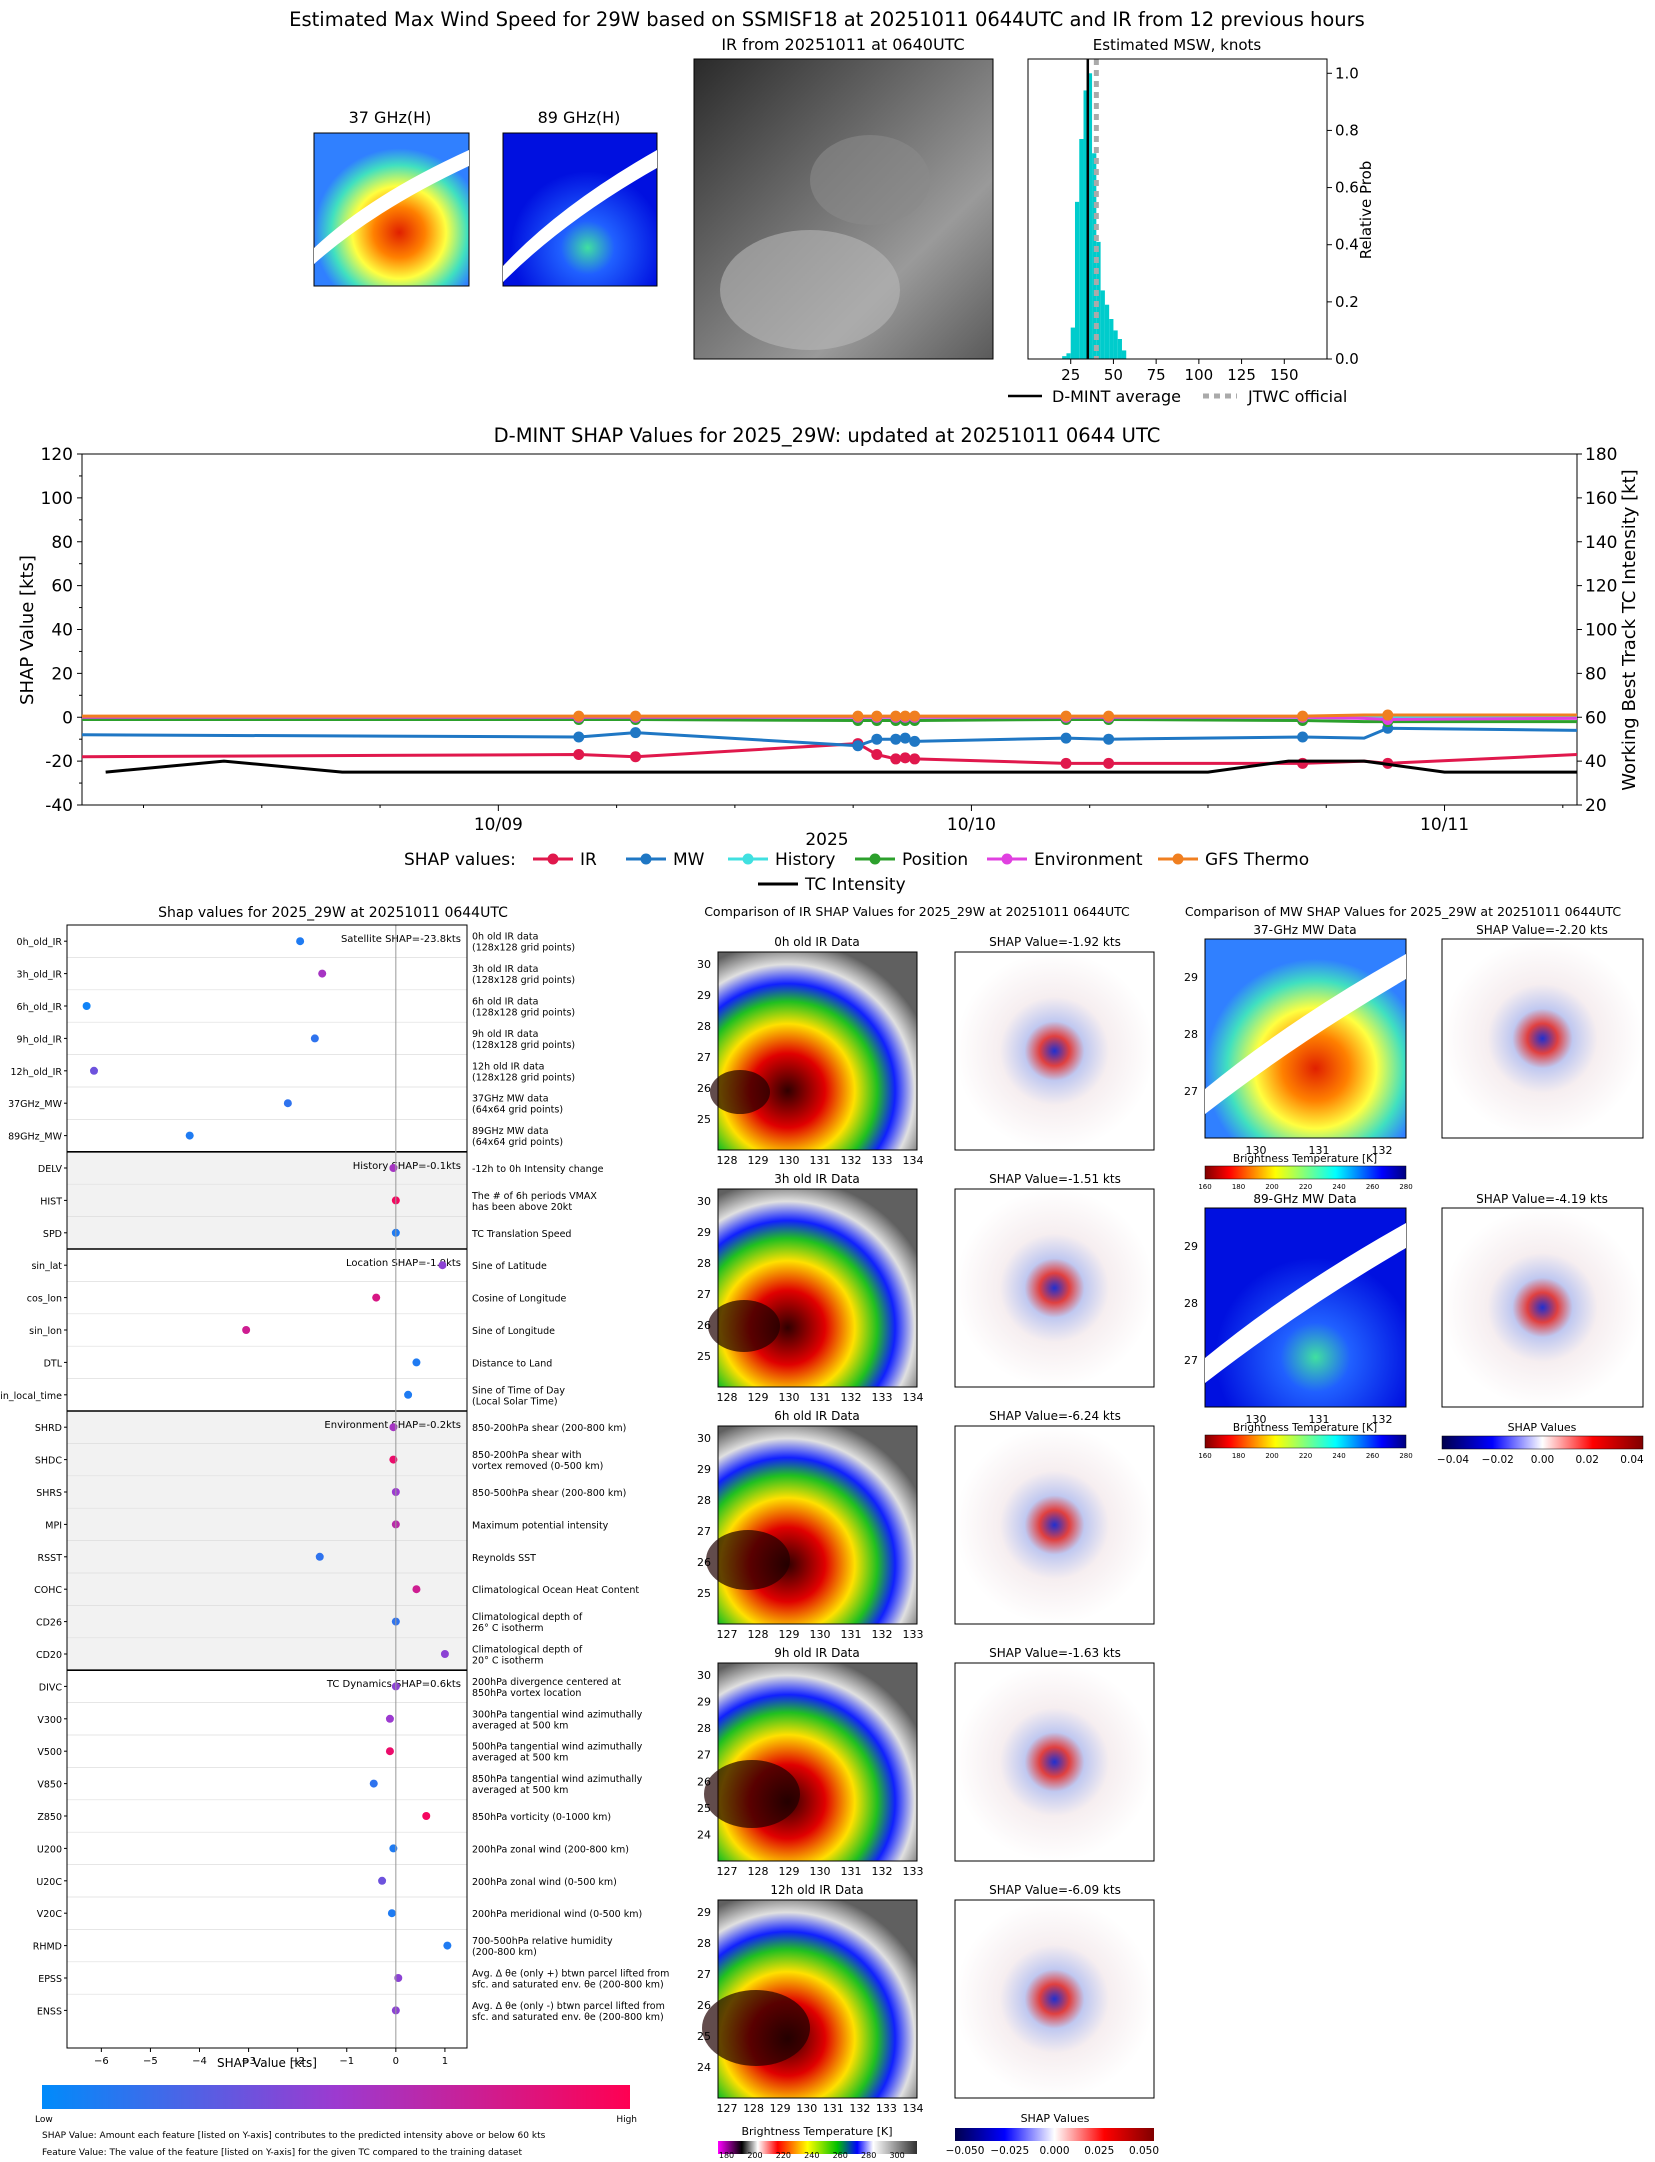 The height and width of the screenshot is (2162, 1655). I want to click on shap-feature-desc: 26° C isotherm, so click(508, 1628).